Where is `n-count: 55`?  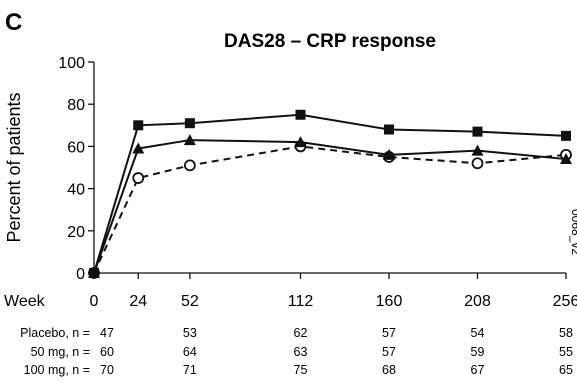
n-count: 55 is located at coordinates (566, 352).